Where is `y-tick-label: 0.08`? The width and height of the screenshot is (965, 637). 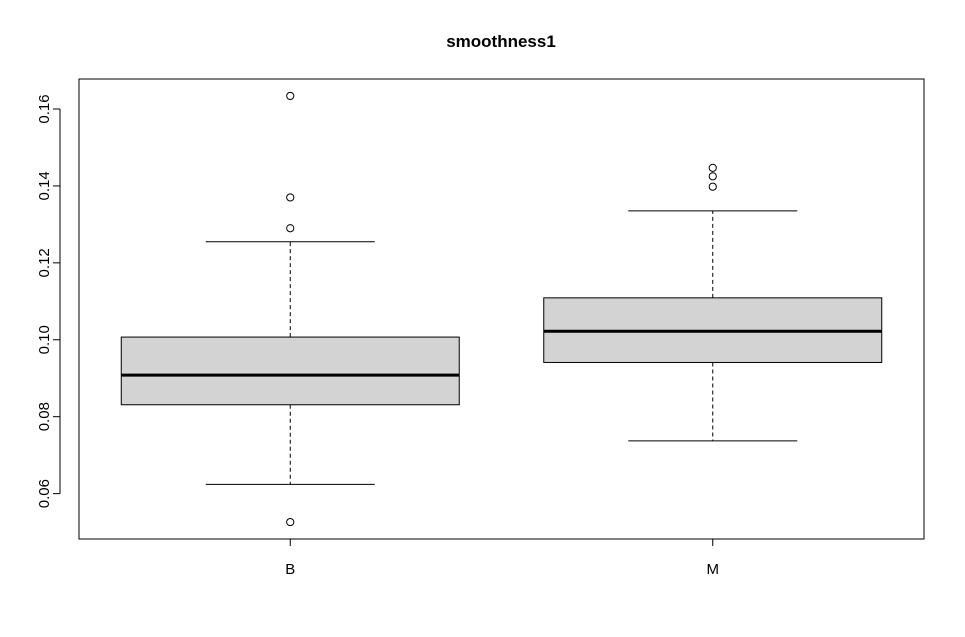 y-tick-label: 0.08 is located at coordinates (44, 416).